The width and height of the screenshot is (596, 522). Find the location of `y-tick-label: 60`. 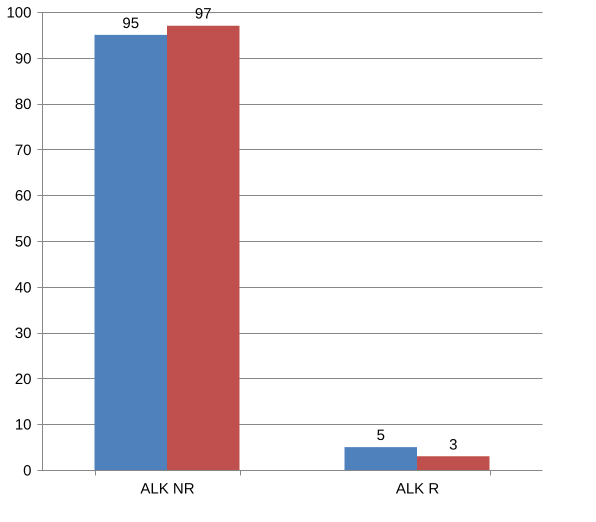

y-tick-label: 60 is located at coordinates (23, 196).